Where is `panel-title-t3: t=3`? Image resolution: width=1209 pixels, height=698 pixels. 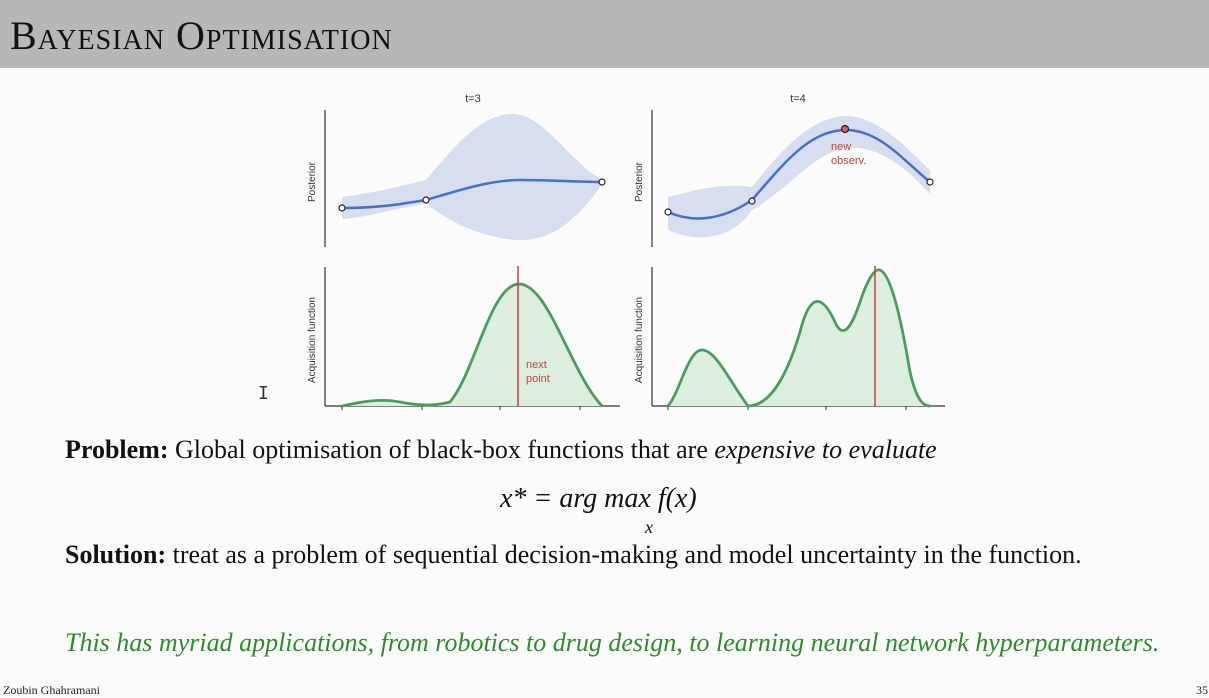
panel-title-t3: t=3 is located at coordinates (473, 99).